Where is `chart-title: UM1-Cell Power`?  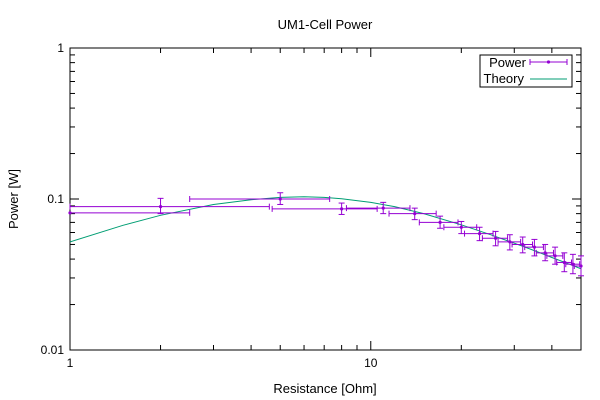
chart-title: UM1-Cell Power is located at coordinates (325, 24).